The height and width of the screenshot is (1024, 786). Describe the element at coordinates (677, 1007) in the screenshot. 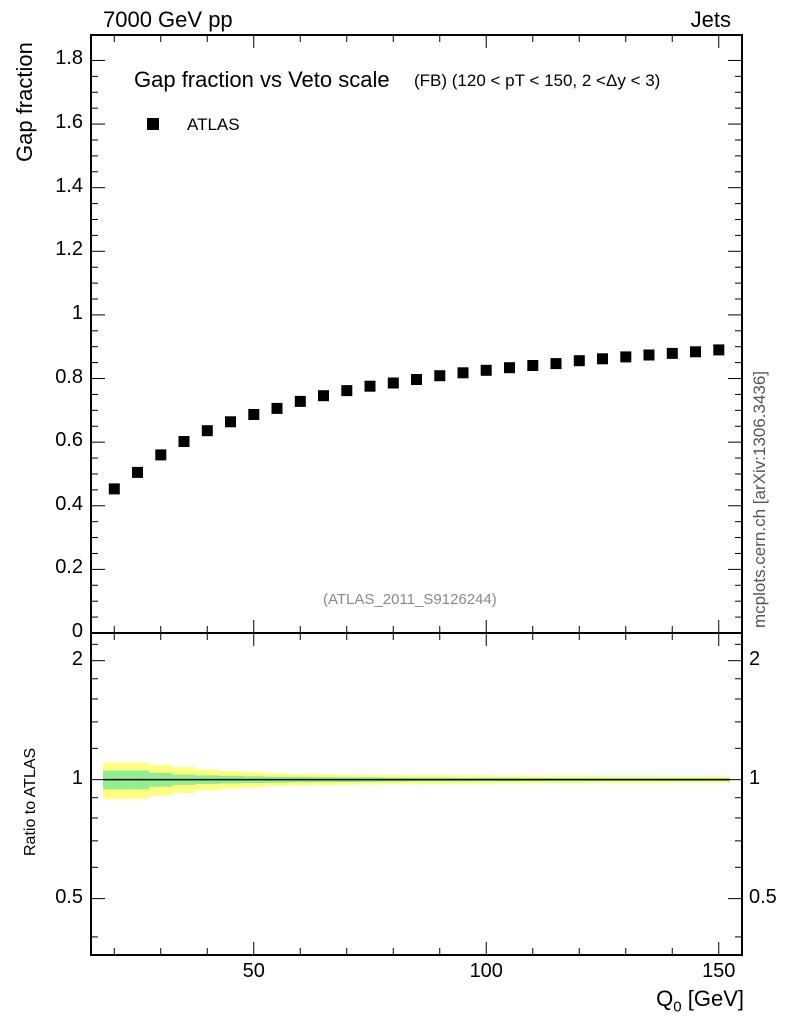

I see `x-axis-label-subscript: 0` at that location.